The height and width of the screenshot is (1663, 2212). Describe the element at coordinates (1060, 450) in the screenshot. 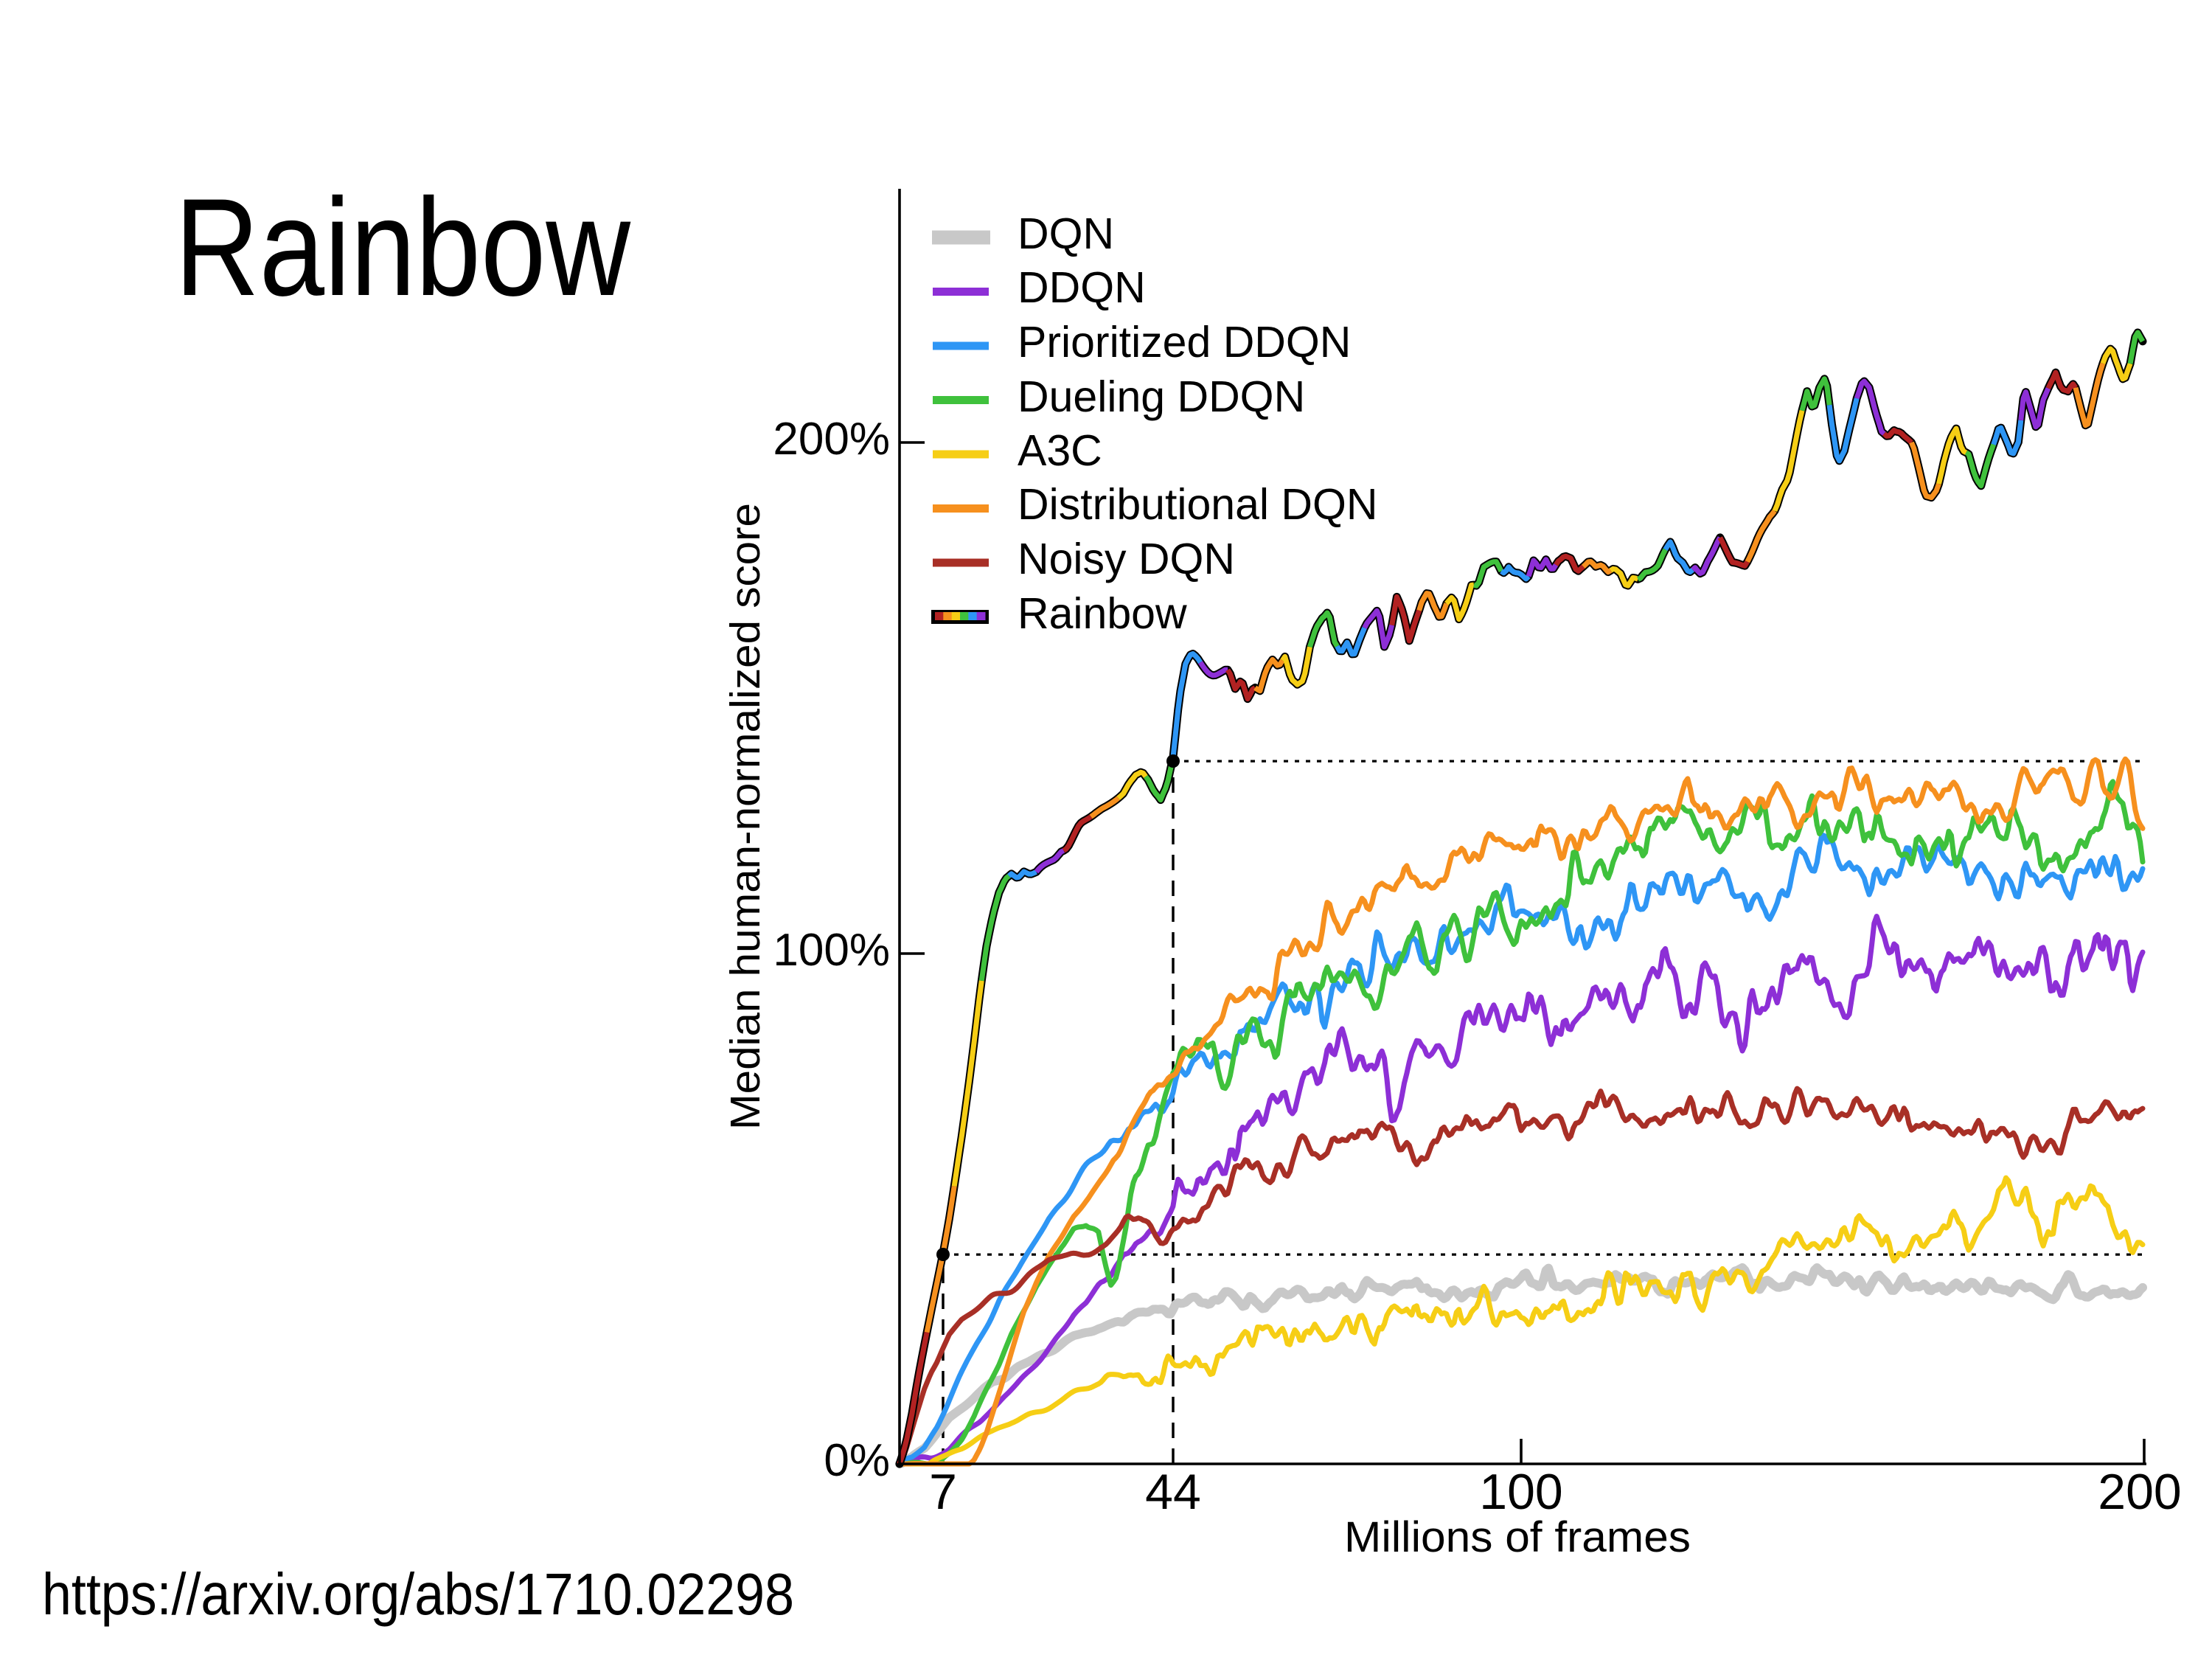

I see `svg-text: A3C` at that location.